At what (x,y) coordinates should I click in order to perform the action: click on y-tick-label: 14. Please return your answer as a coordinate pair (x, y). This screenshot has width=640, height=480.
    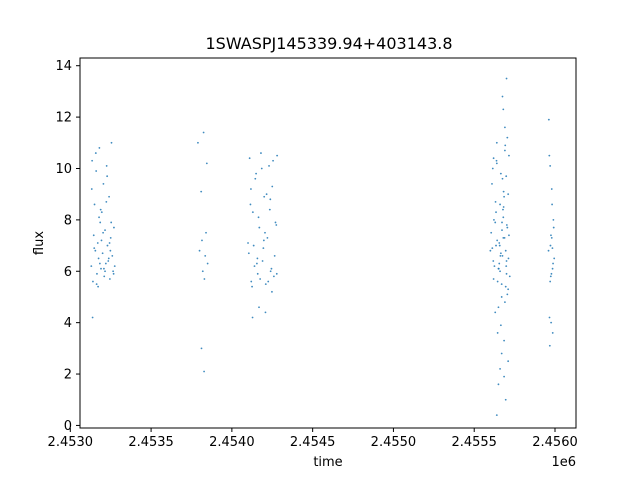
    Looking at the image, I should click on (63, 66).